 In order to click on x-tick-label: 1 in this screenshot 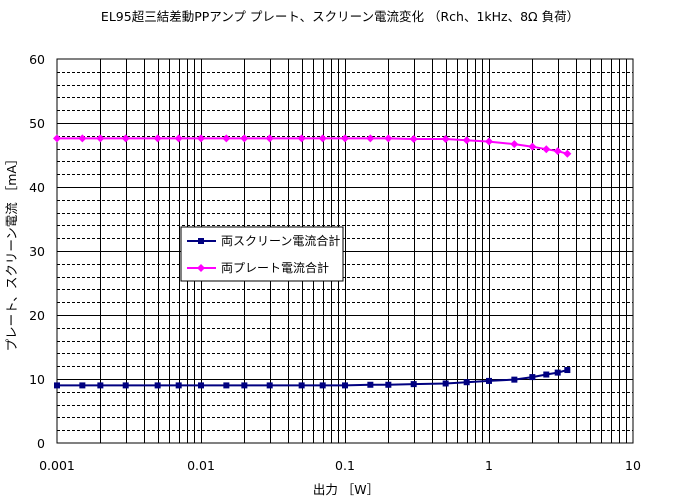, I will do `click(489, 465)`.